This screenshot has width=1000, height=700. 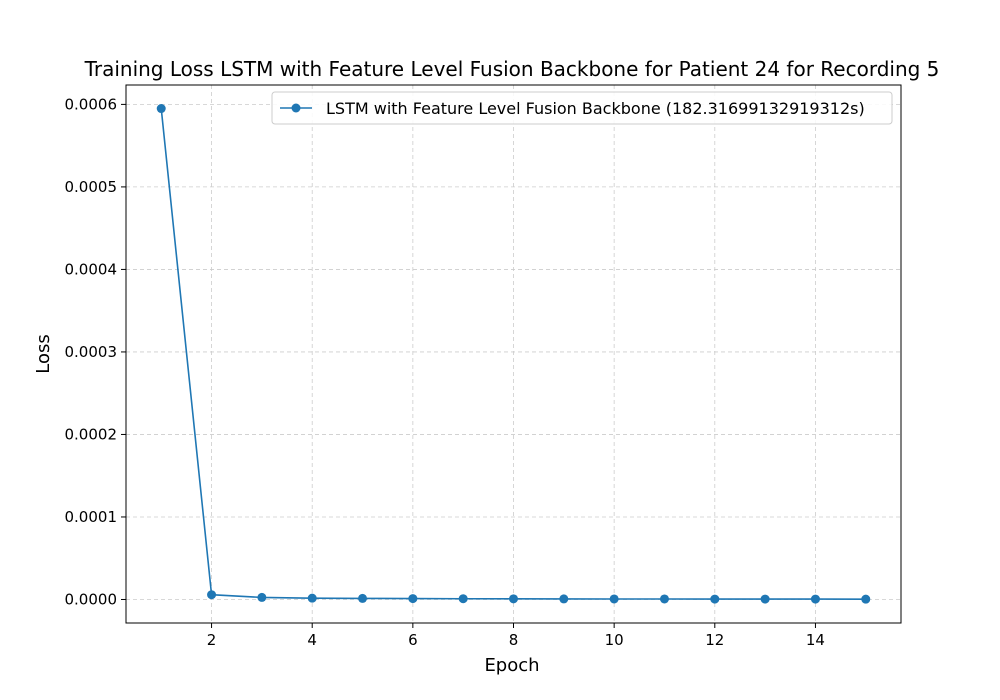 What do you see at coordinates (511, 665) in the screenshot?
I see `x-axis-label: Epoch` at bounding box center [511, 665].